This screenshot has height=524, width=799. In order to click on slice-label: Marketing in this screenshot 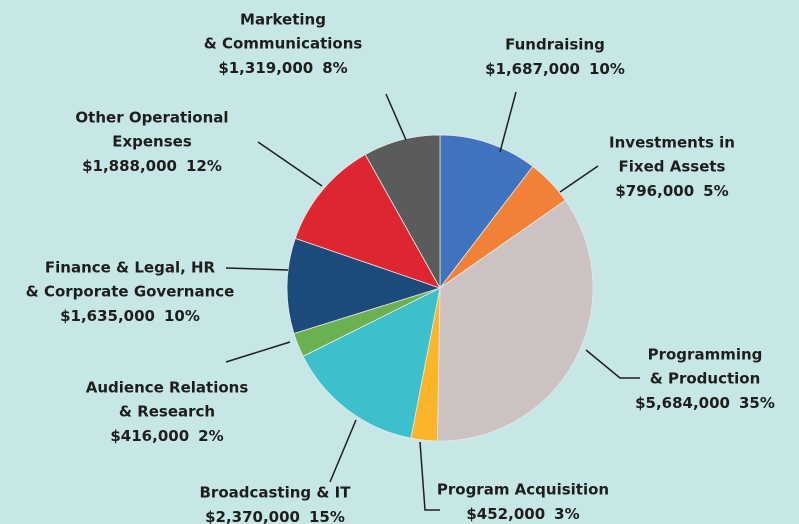, I will do `click(283, 20)`.